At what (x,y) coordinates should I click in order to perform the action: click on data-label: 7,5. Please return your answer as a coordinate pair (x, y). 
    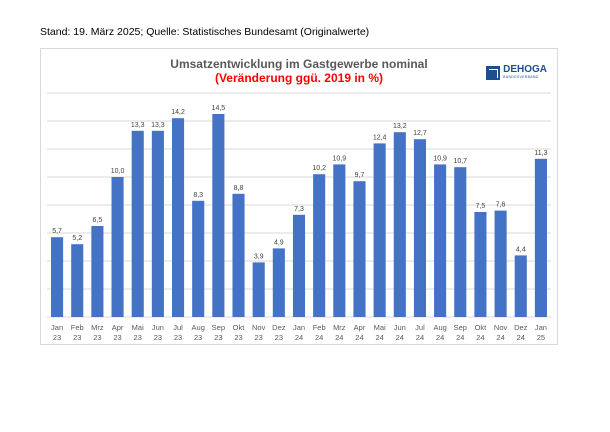
    Looking at the image, I should click on (481, 206).